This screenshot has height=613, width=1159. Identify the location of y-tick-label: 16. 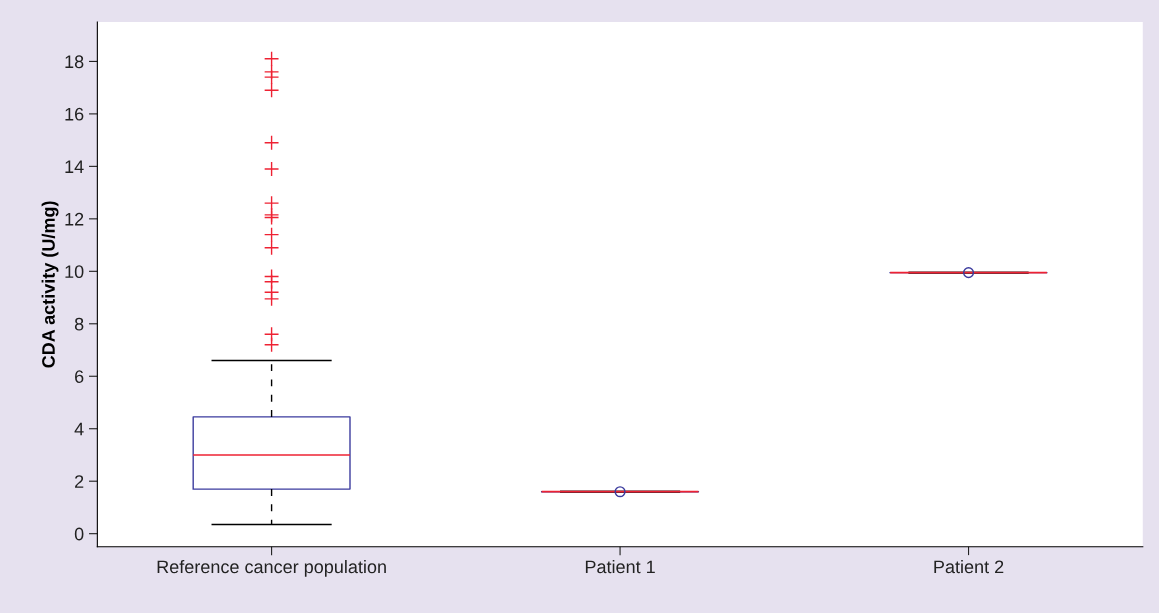
(74, 114).